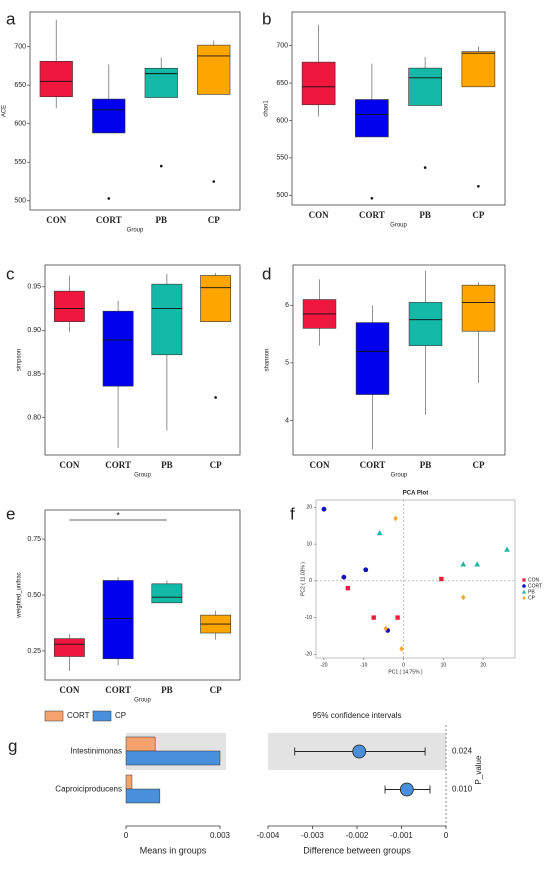 The image size is (550, 875). What do you see at coordinates (531, 592) in the screenshot?
I see `legend-label: PB` at bounding box center [531, 592].